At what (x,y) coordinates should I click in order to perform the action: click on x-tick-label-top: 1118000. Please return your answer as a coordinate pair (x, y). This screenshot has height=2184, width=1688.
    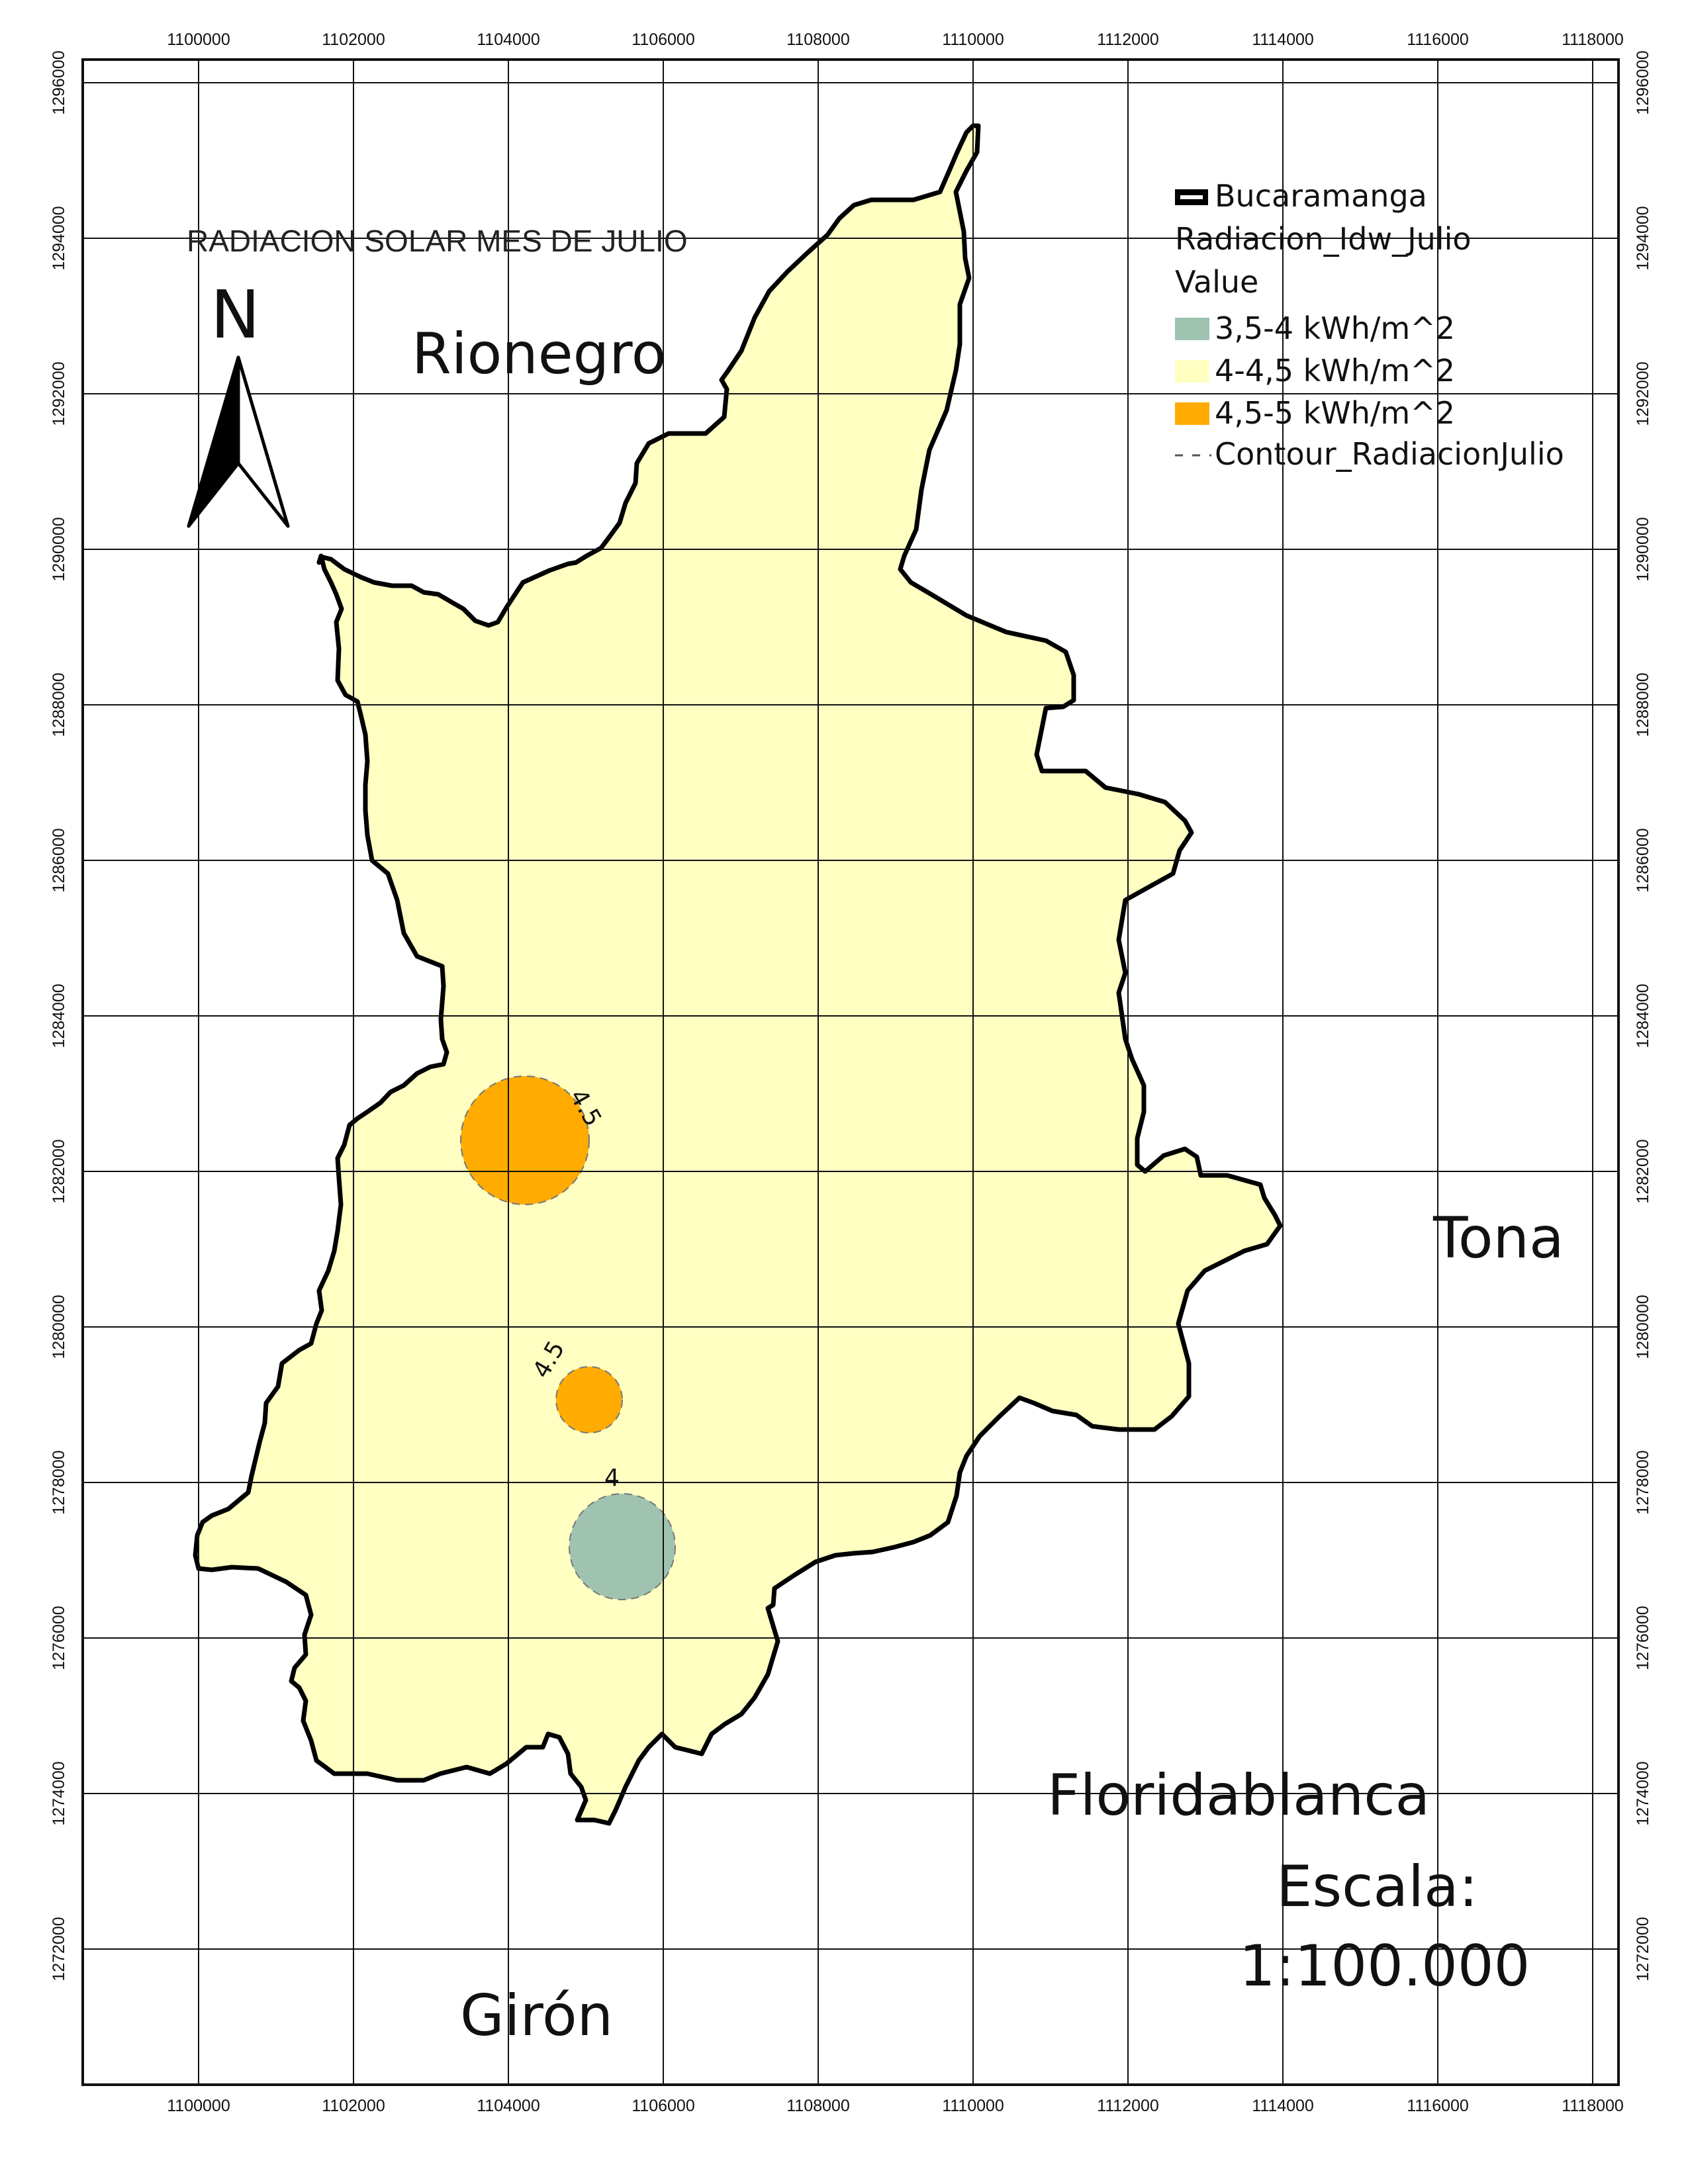
    Looking at the image, I should click on (1593, 39).